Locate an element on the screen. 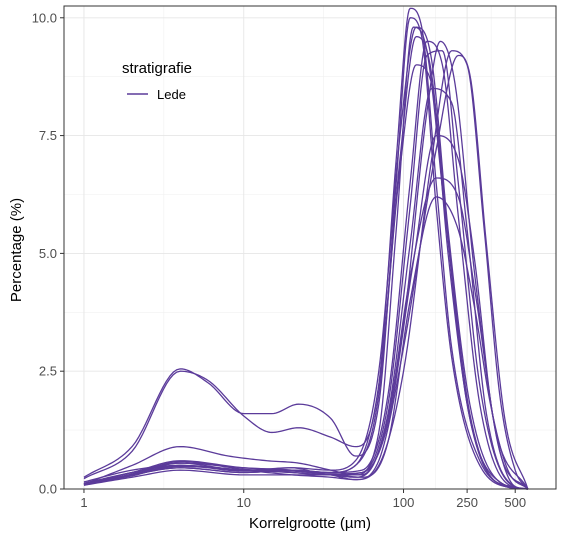 The width and height of the screenshot is (567, 540). legend: stratigrafie Lede is located at coordinates (157, 81).